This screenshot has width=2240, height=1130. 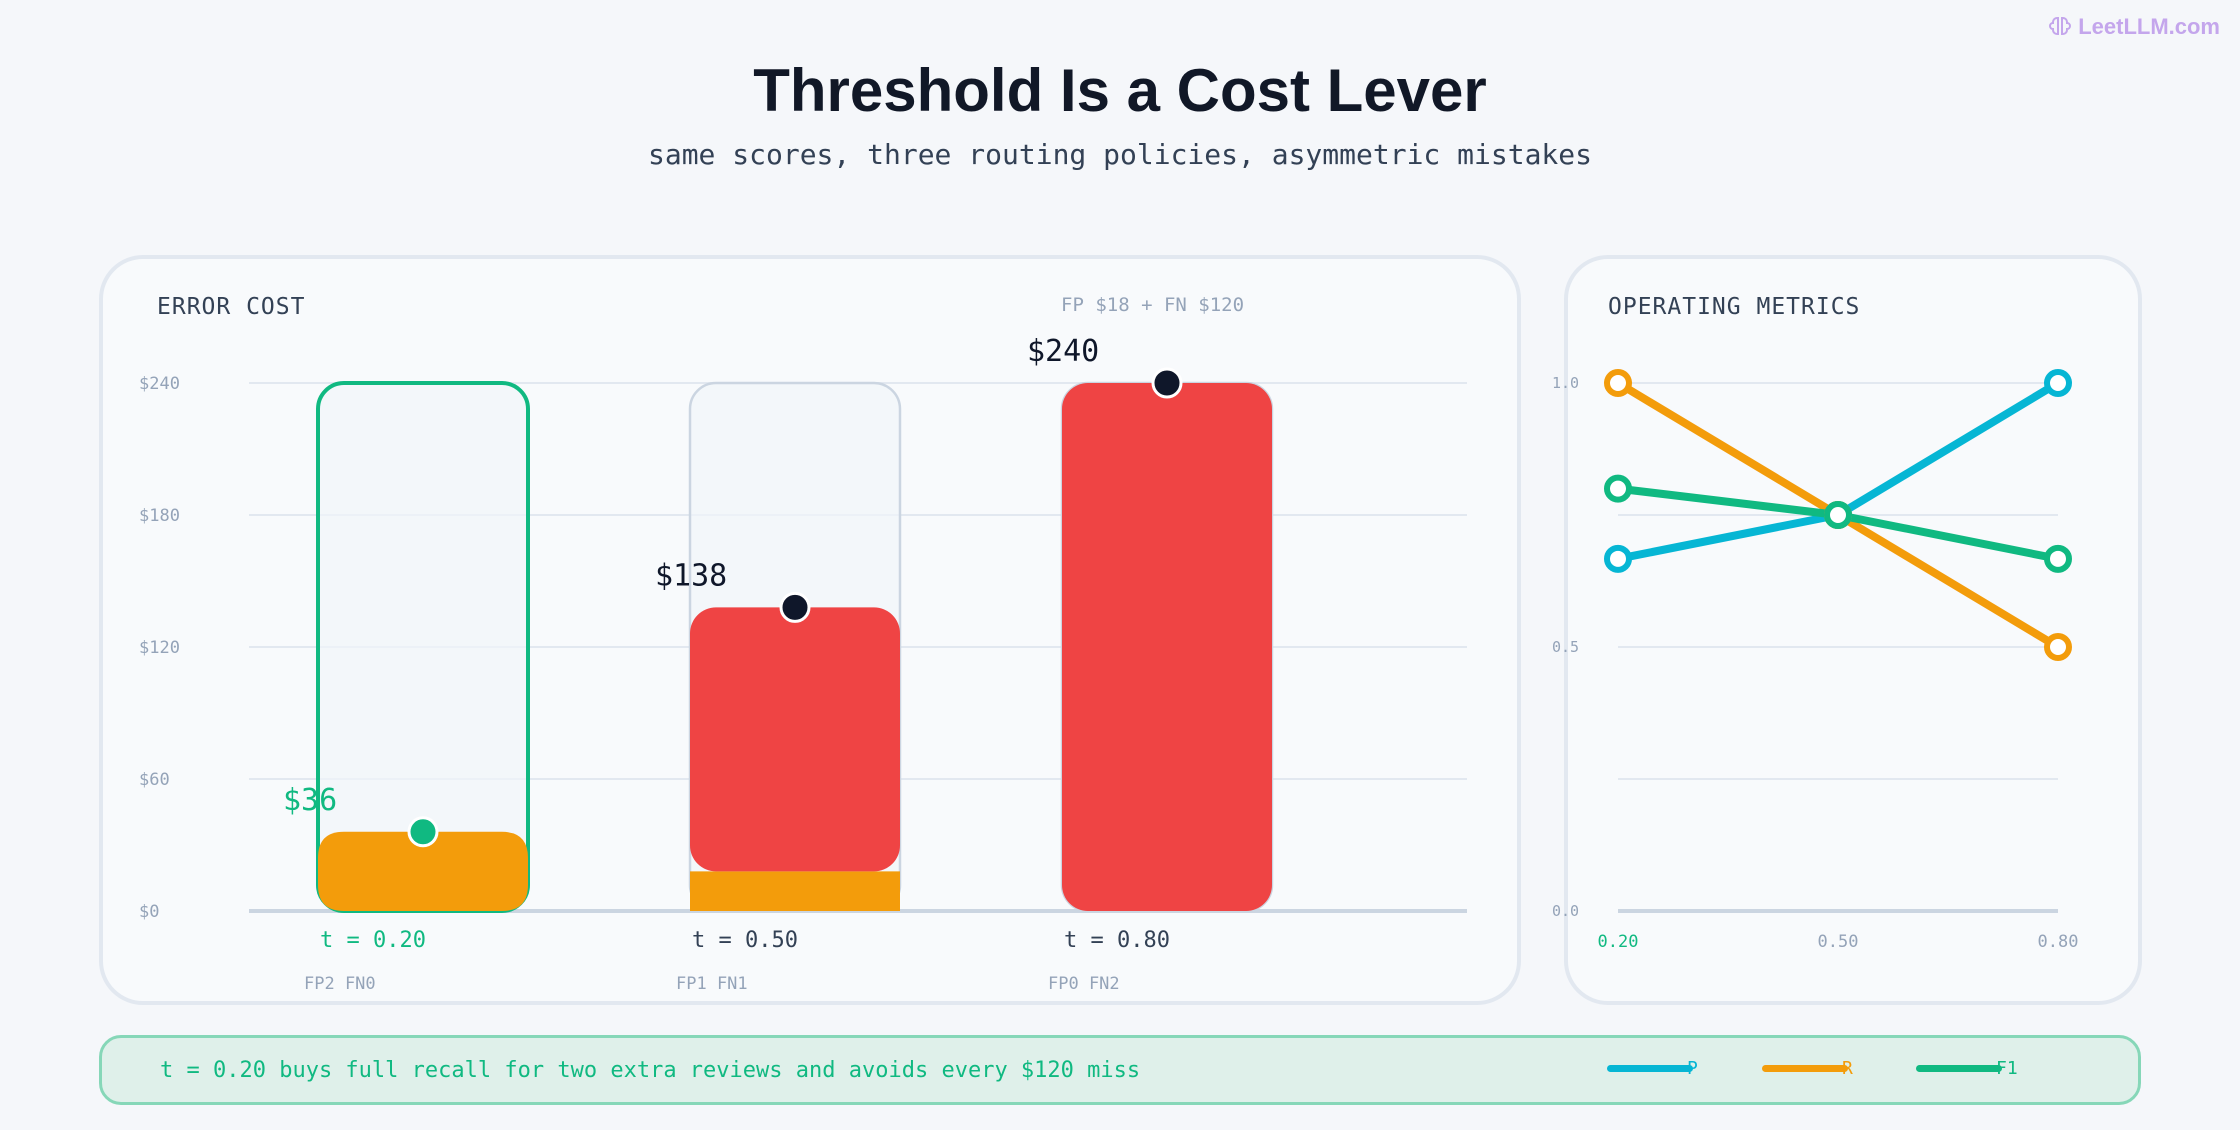 I want to click on y-tick-label: $120, so click(x=159, y=648).